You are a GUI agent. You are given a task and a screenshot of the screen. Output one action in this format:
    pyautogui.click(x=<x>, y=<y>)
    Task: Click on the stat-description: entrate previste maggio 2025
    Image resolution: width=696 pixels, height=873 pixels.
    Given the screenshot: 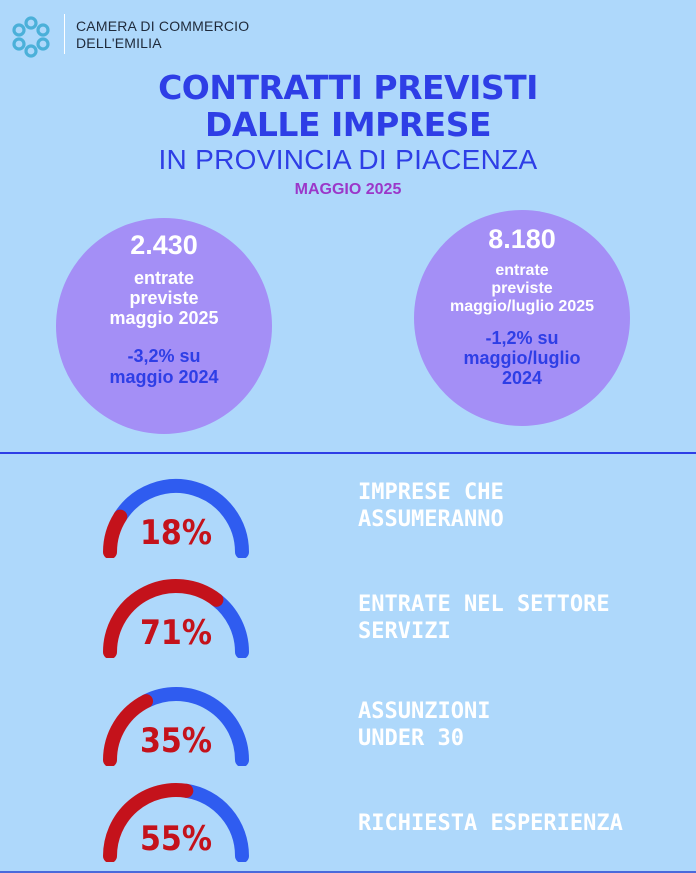 What is the action you would take?
    pyautogui.click(x=164, y=298)
    